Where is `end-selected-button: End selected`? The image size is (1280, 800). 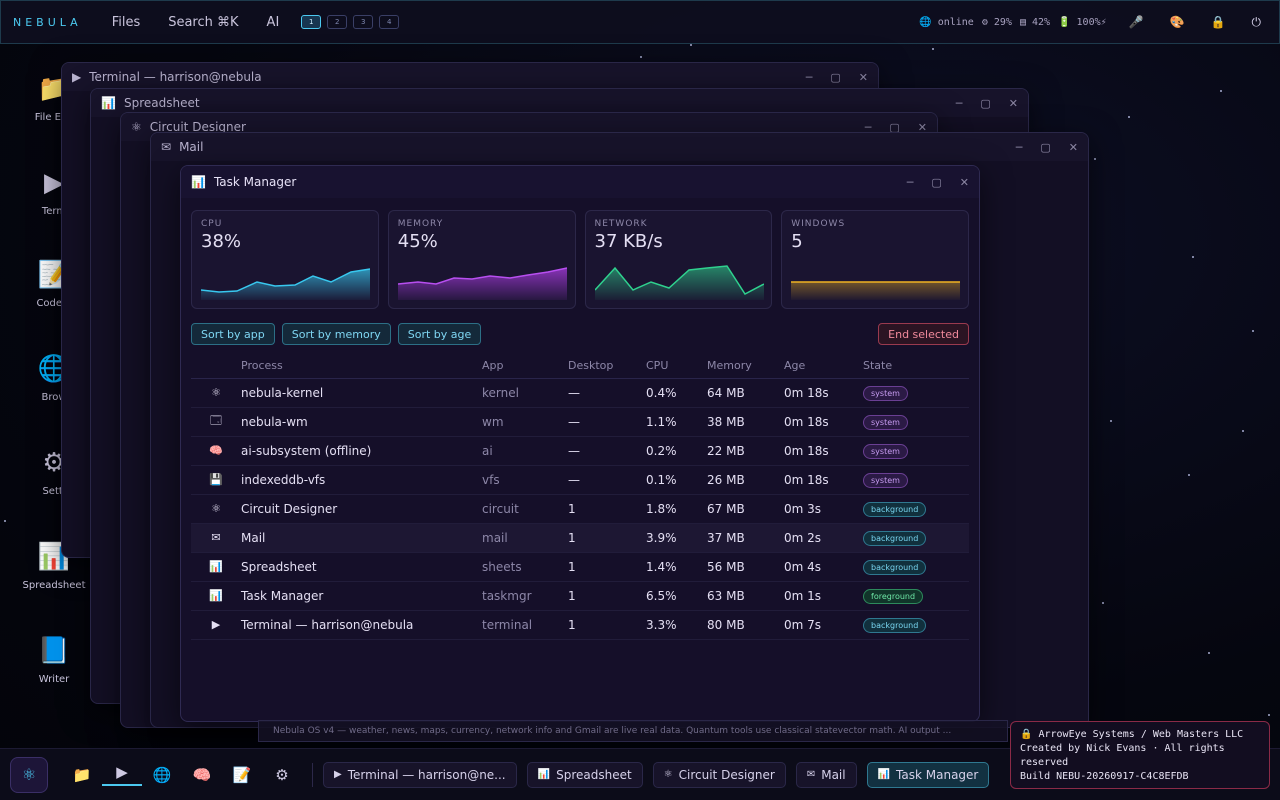
end-selected-button: End selected is located at coordinates (923, 334).